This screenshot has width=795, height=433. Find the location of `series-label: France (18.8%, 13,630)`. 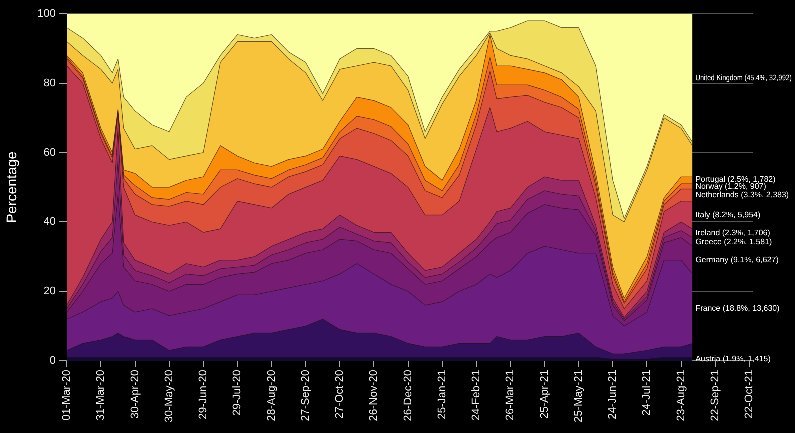

series-label: France (18.8%, 13,630) is located at coordinates (738, 309).